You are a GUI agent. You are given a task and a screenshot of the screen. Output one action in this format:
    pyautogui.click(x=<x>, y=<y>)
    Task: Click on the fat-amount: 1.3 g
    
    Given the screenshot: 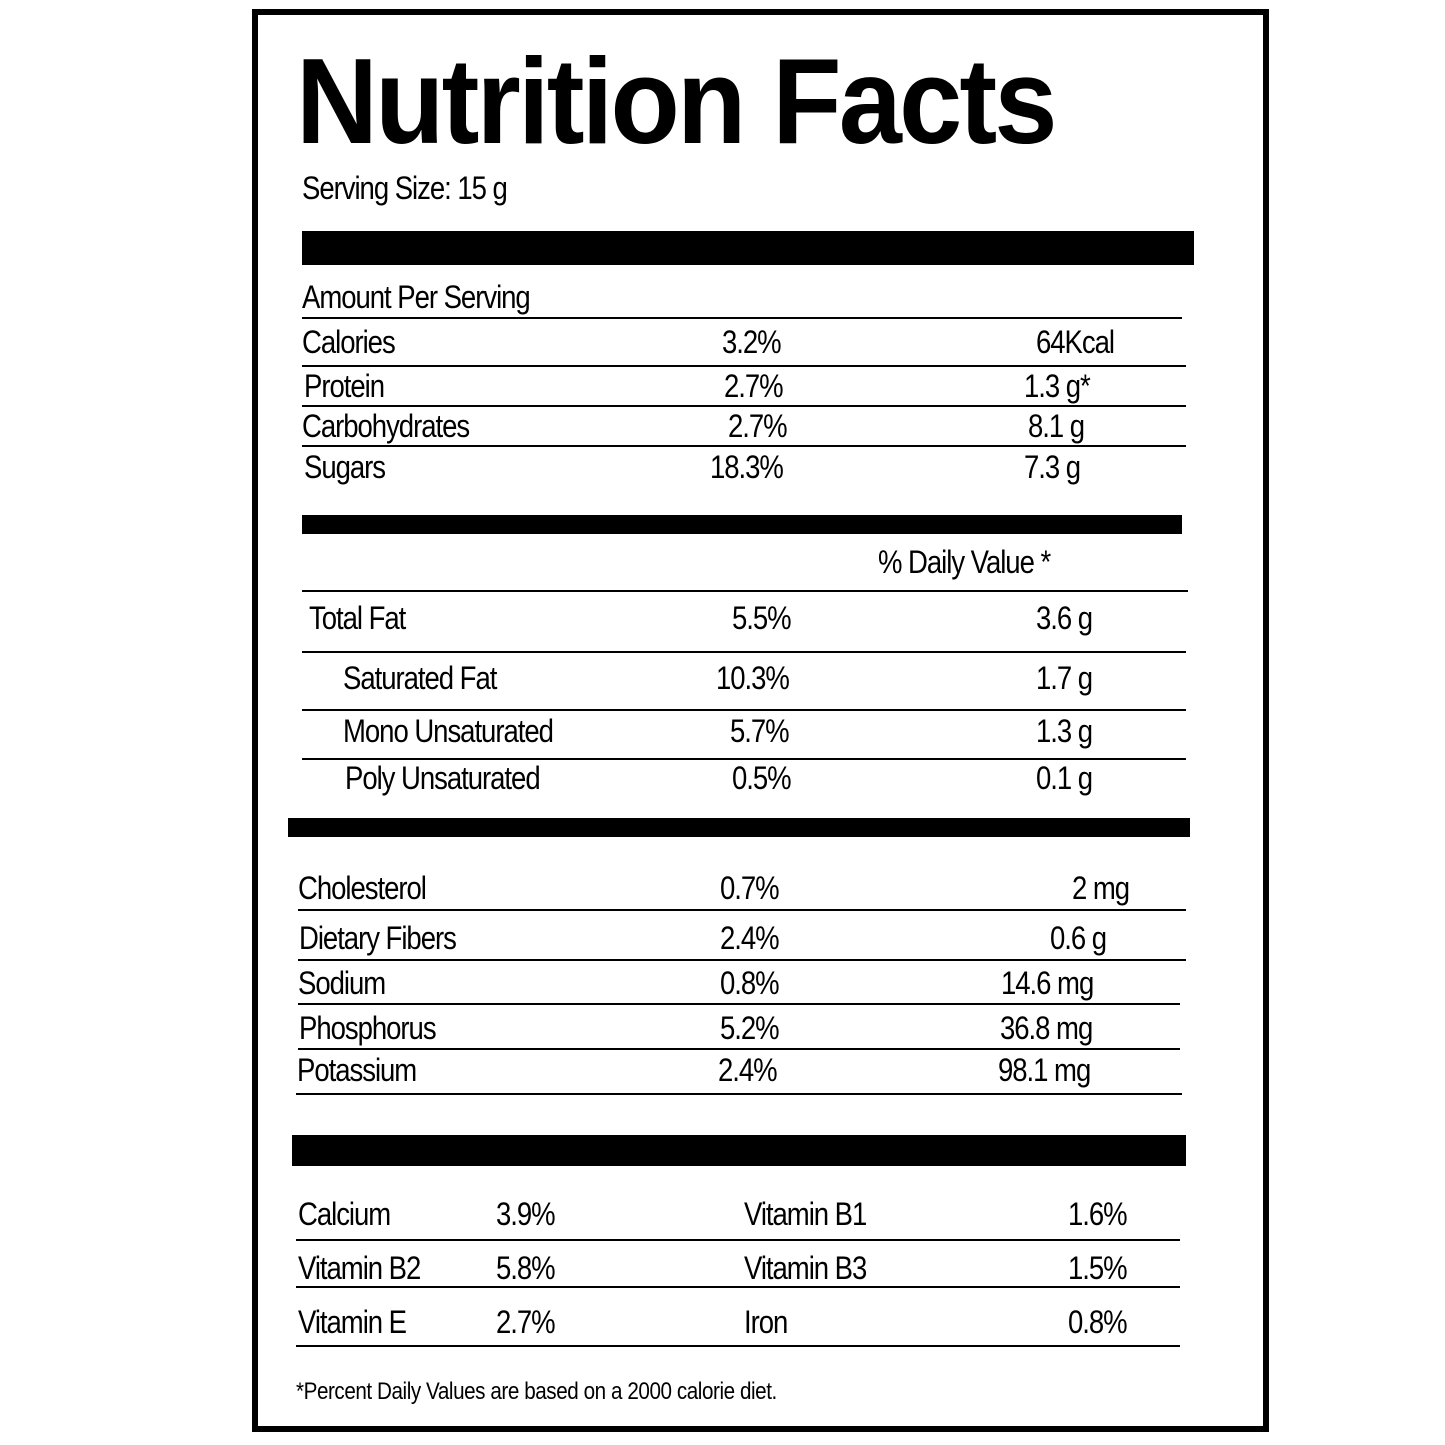 What is the action you would take?
    pyautogui.click(x=1064, y=731)
    